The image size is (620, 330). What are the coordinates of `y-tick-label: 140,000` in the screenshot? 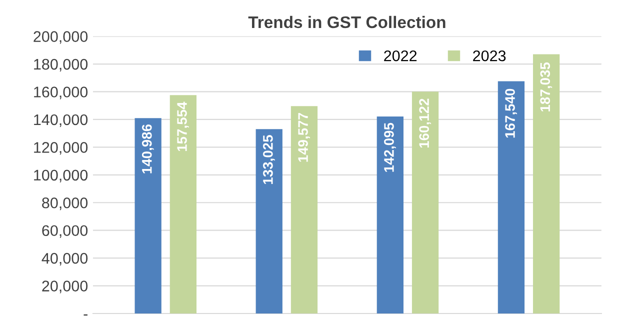 It's located at (61, 120).